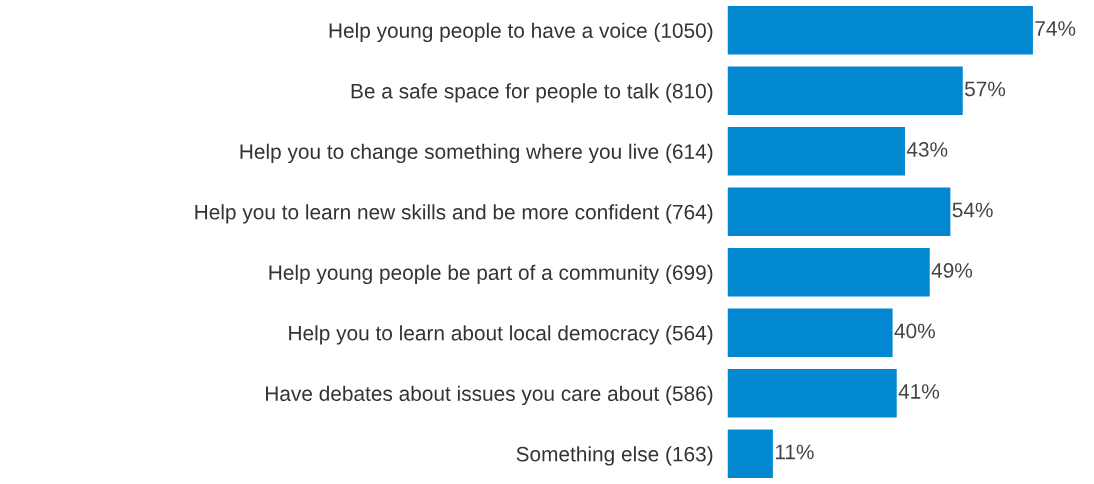 The image size is (1094, 484). Describe the element at coordinates (972, 210) in the screenshot. I see `data-label: 54%` at that location.